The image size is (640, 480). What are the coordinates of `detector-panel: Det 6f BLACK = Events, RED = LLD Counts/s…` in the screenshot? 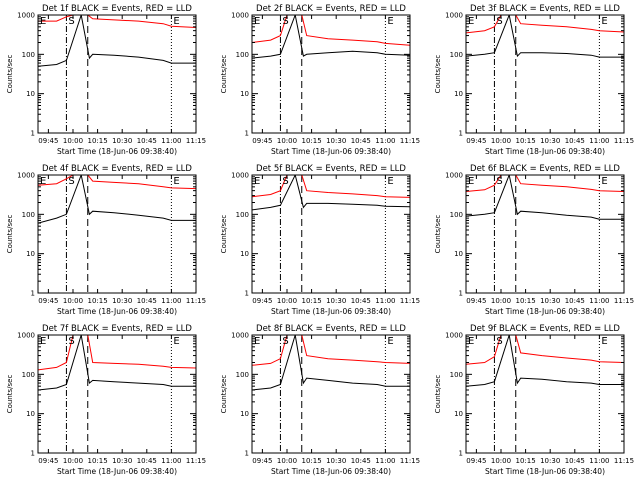 It's located at (534, 240).